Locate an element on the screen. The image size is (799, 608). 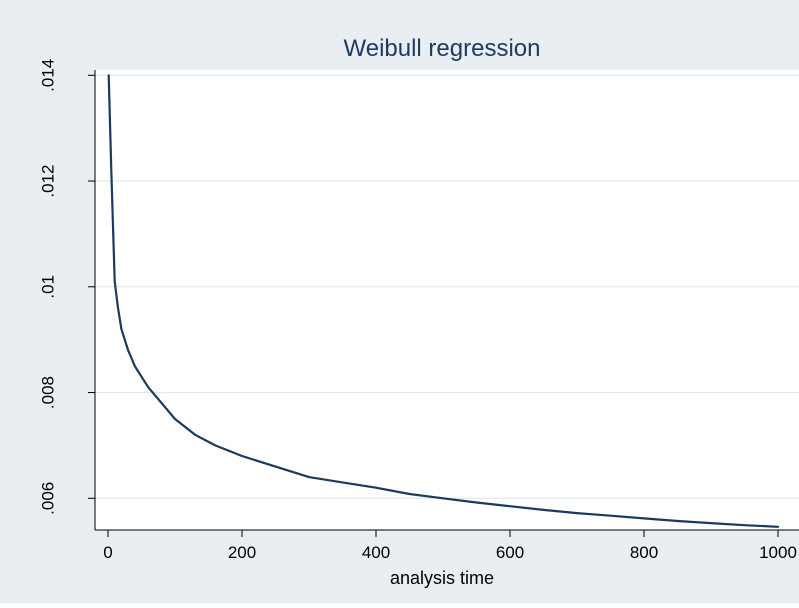
x-tick-label: 600 is located at coordinates (510, 552).